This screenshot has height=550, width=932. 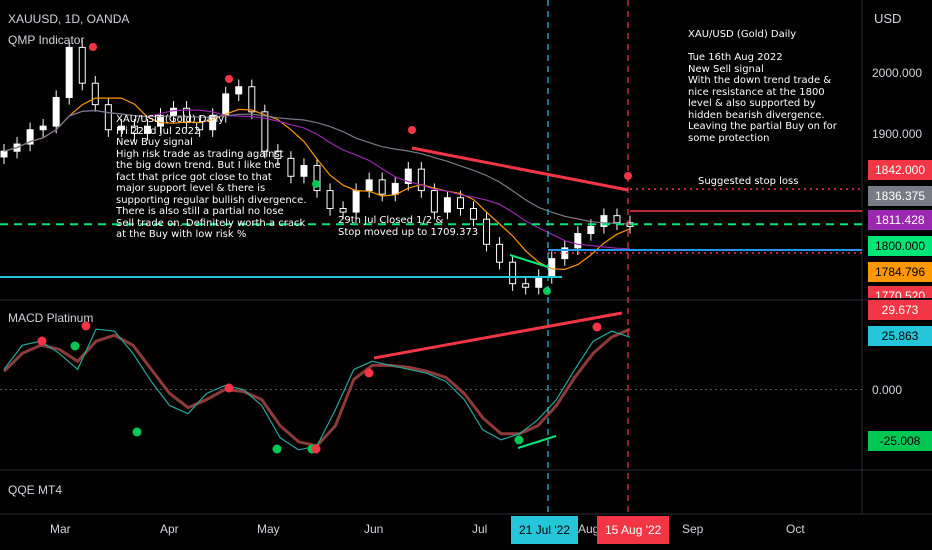 What do you see at coordinates (897, 134) in the screenshot?
I see `price-tick-1900: 1900.000` at bounding box center [897, 134].